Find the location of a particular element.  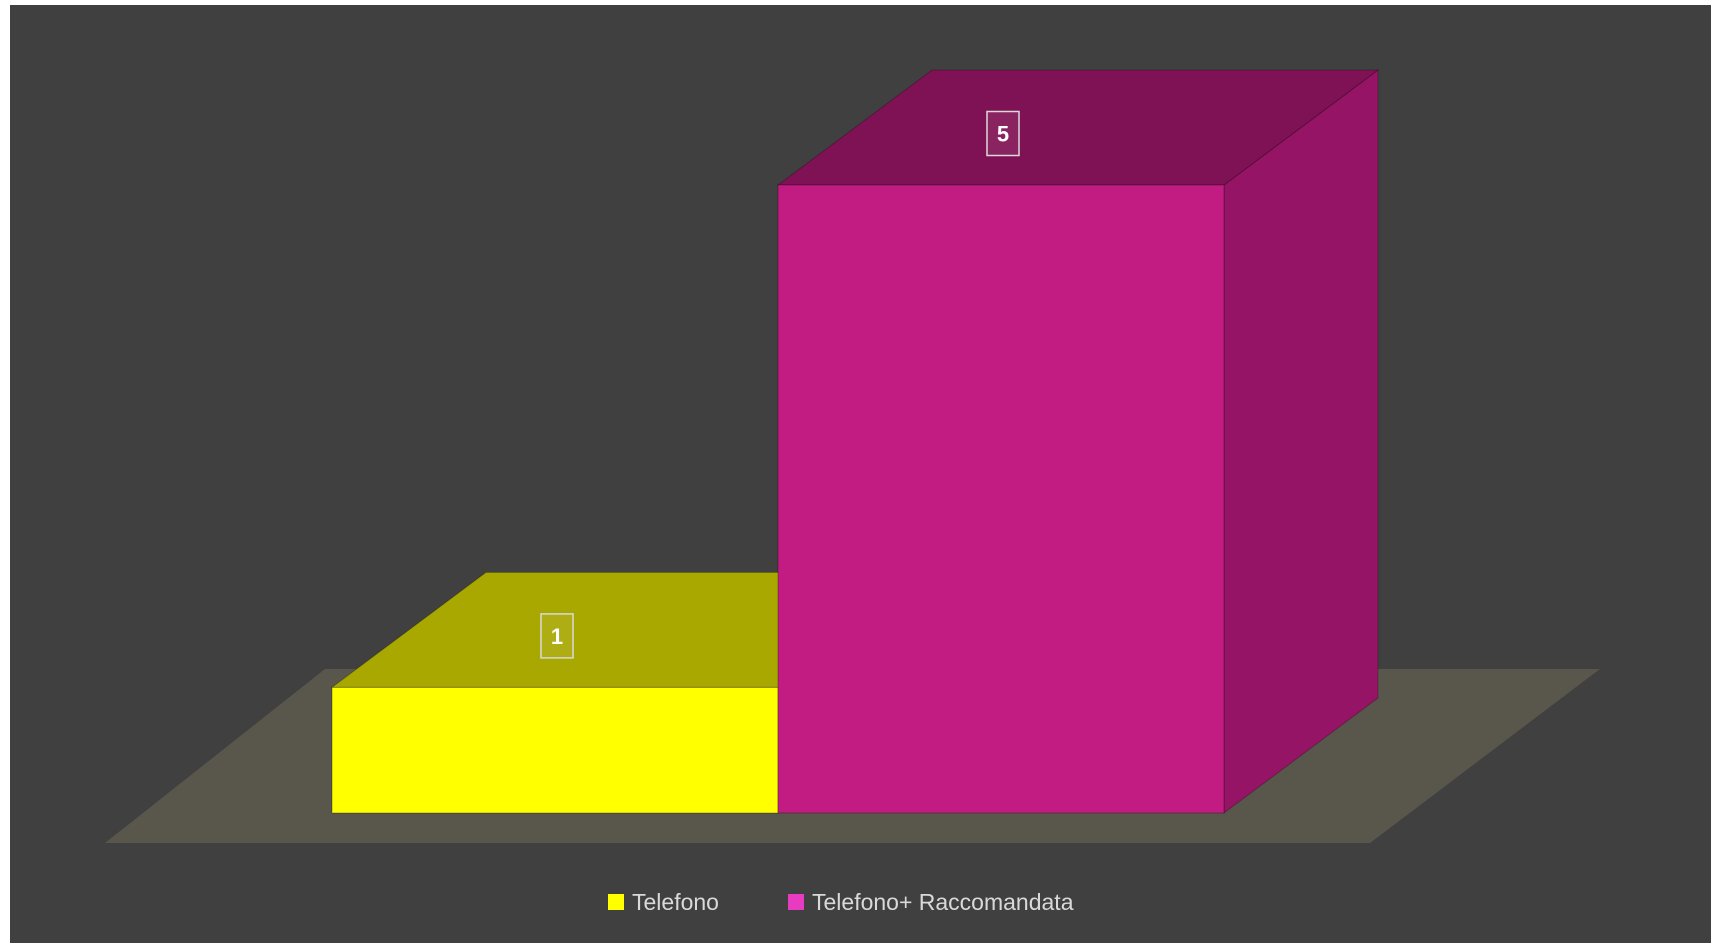

data-label-value: 1 is located at coordinates (557, 636).